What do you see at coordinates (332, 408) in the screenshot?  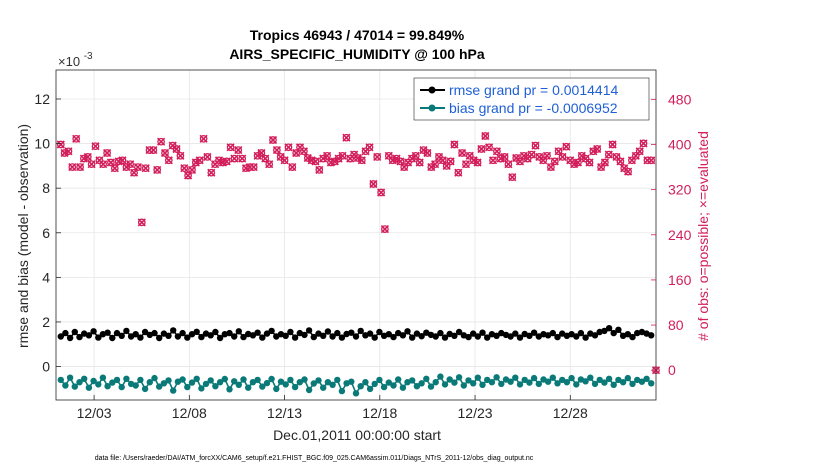 I see `x-axis: 12/03 12/08 12/13 12/18 12/23 12/28` at bounding box center [332, 408].